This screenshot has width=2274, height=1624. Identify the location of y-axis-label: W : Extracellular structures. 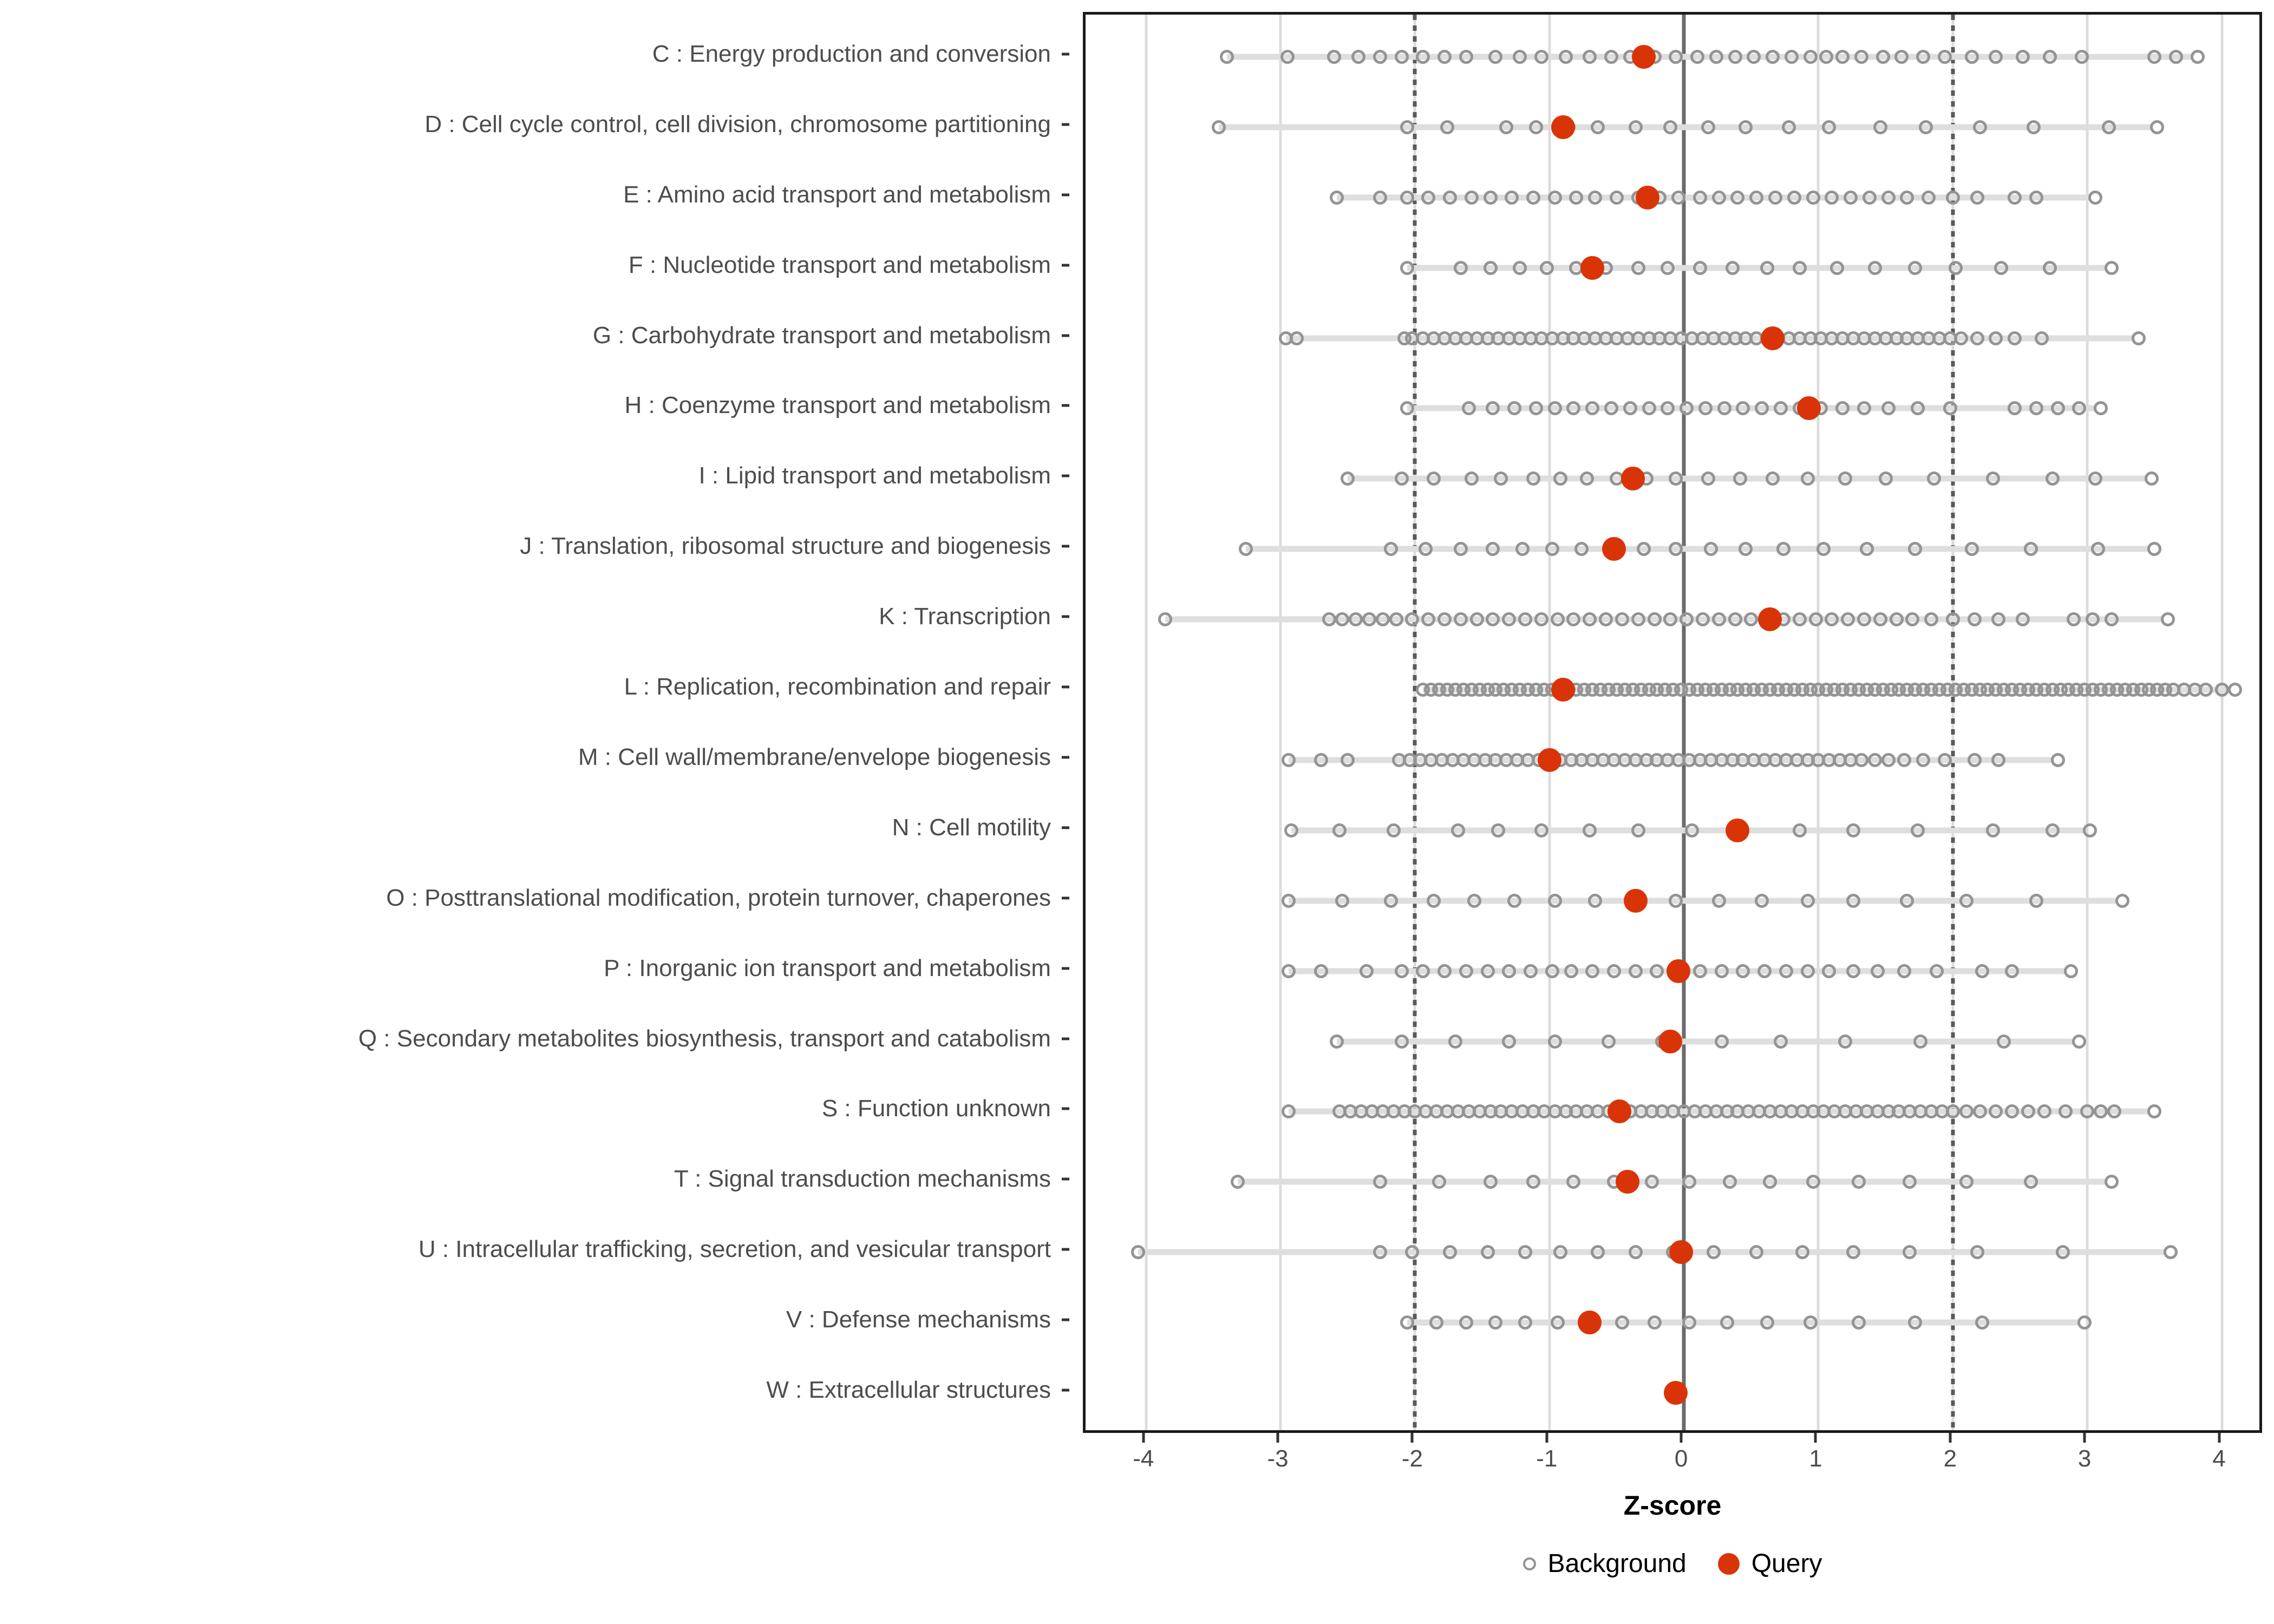
(909, 1390).